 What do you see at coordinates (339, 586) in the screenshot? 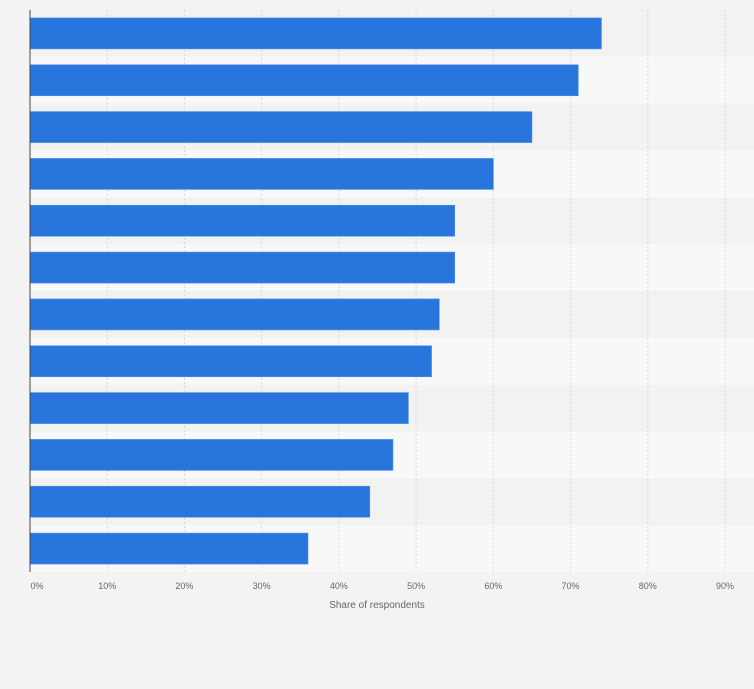
I see `x-tick-label: 40%` at bounding box center [339, 586].